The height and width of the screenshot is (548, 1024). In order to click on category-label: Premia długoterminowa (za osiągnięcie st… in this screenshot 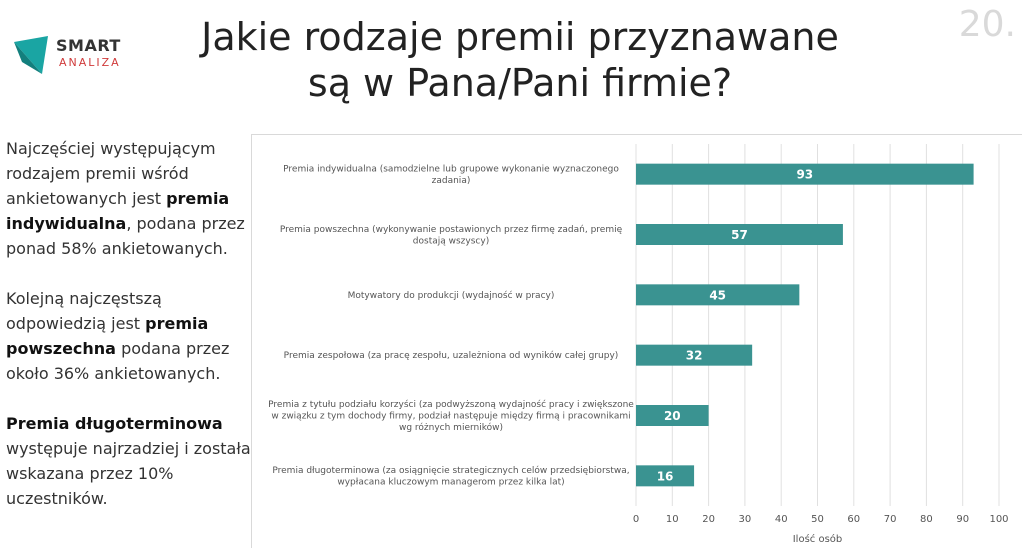, I will do `click(450, 476)`.